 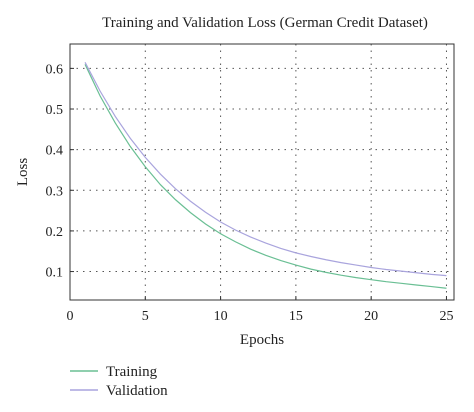 I want to click on x-tick-label: 10, so click(x=221, y=316).